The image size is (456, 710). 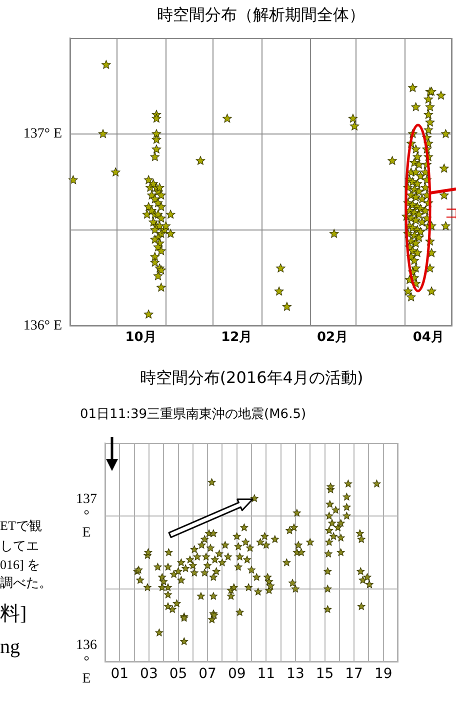 I want to click on y-tick-label: 136 ° E, so click(x=86, y=662).